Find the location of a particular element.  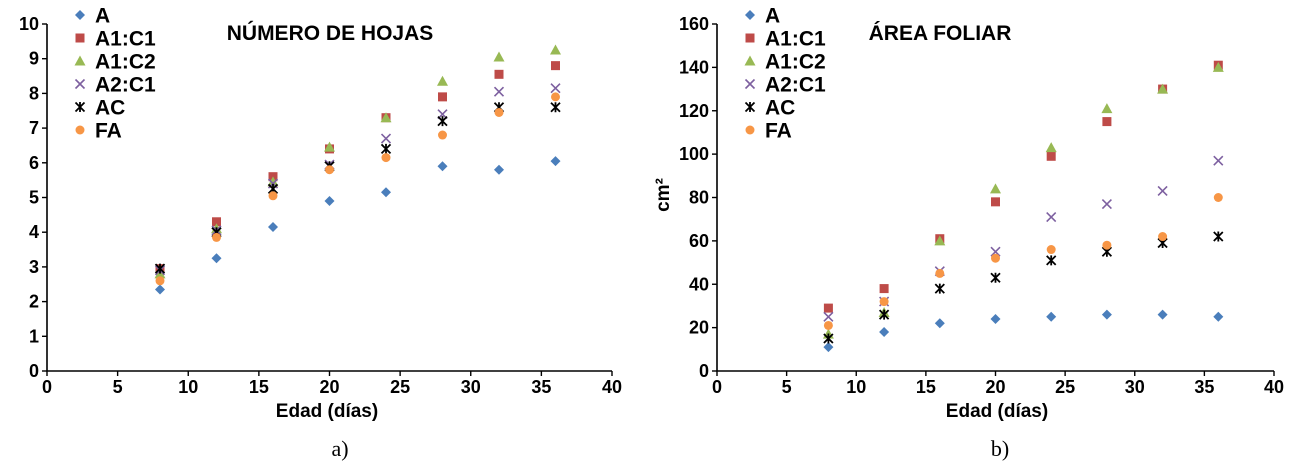

y-tick-label: 80 is located at coordinates (699, 198).